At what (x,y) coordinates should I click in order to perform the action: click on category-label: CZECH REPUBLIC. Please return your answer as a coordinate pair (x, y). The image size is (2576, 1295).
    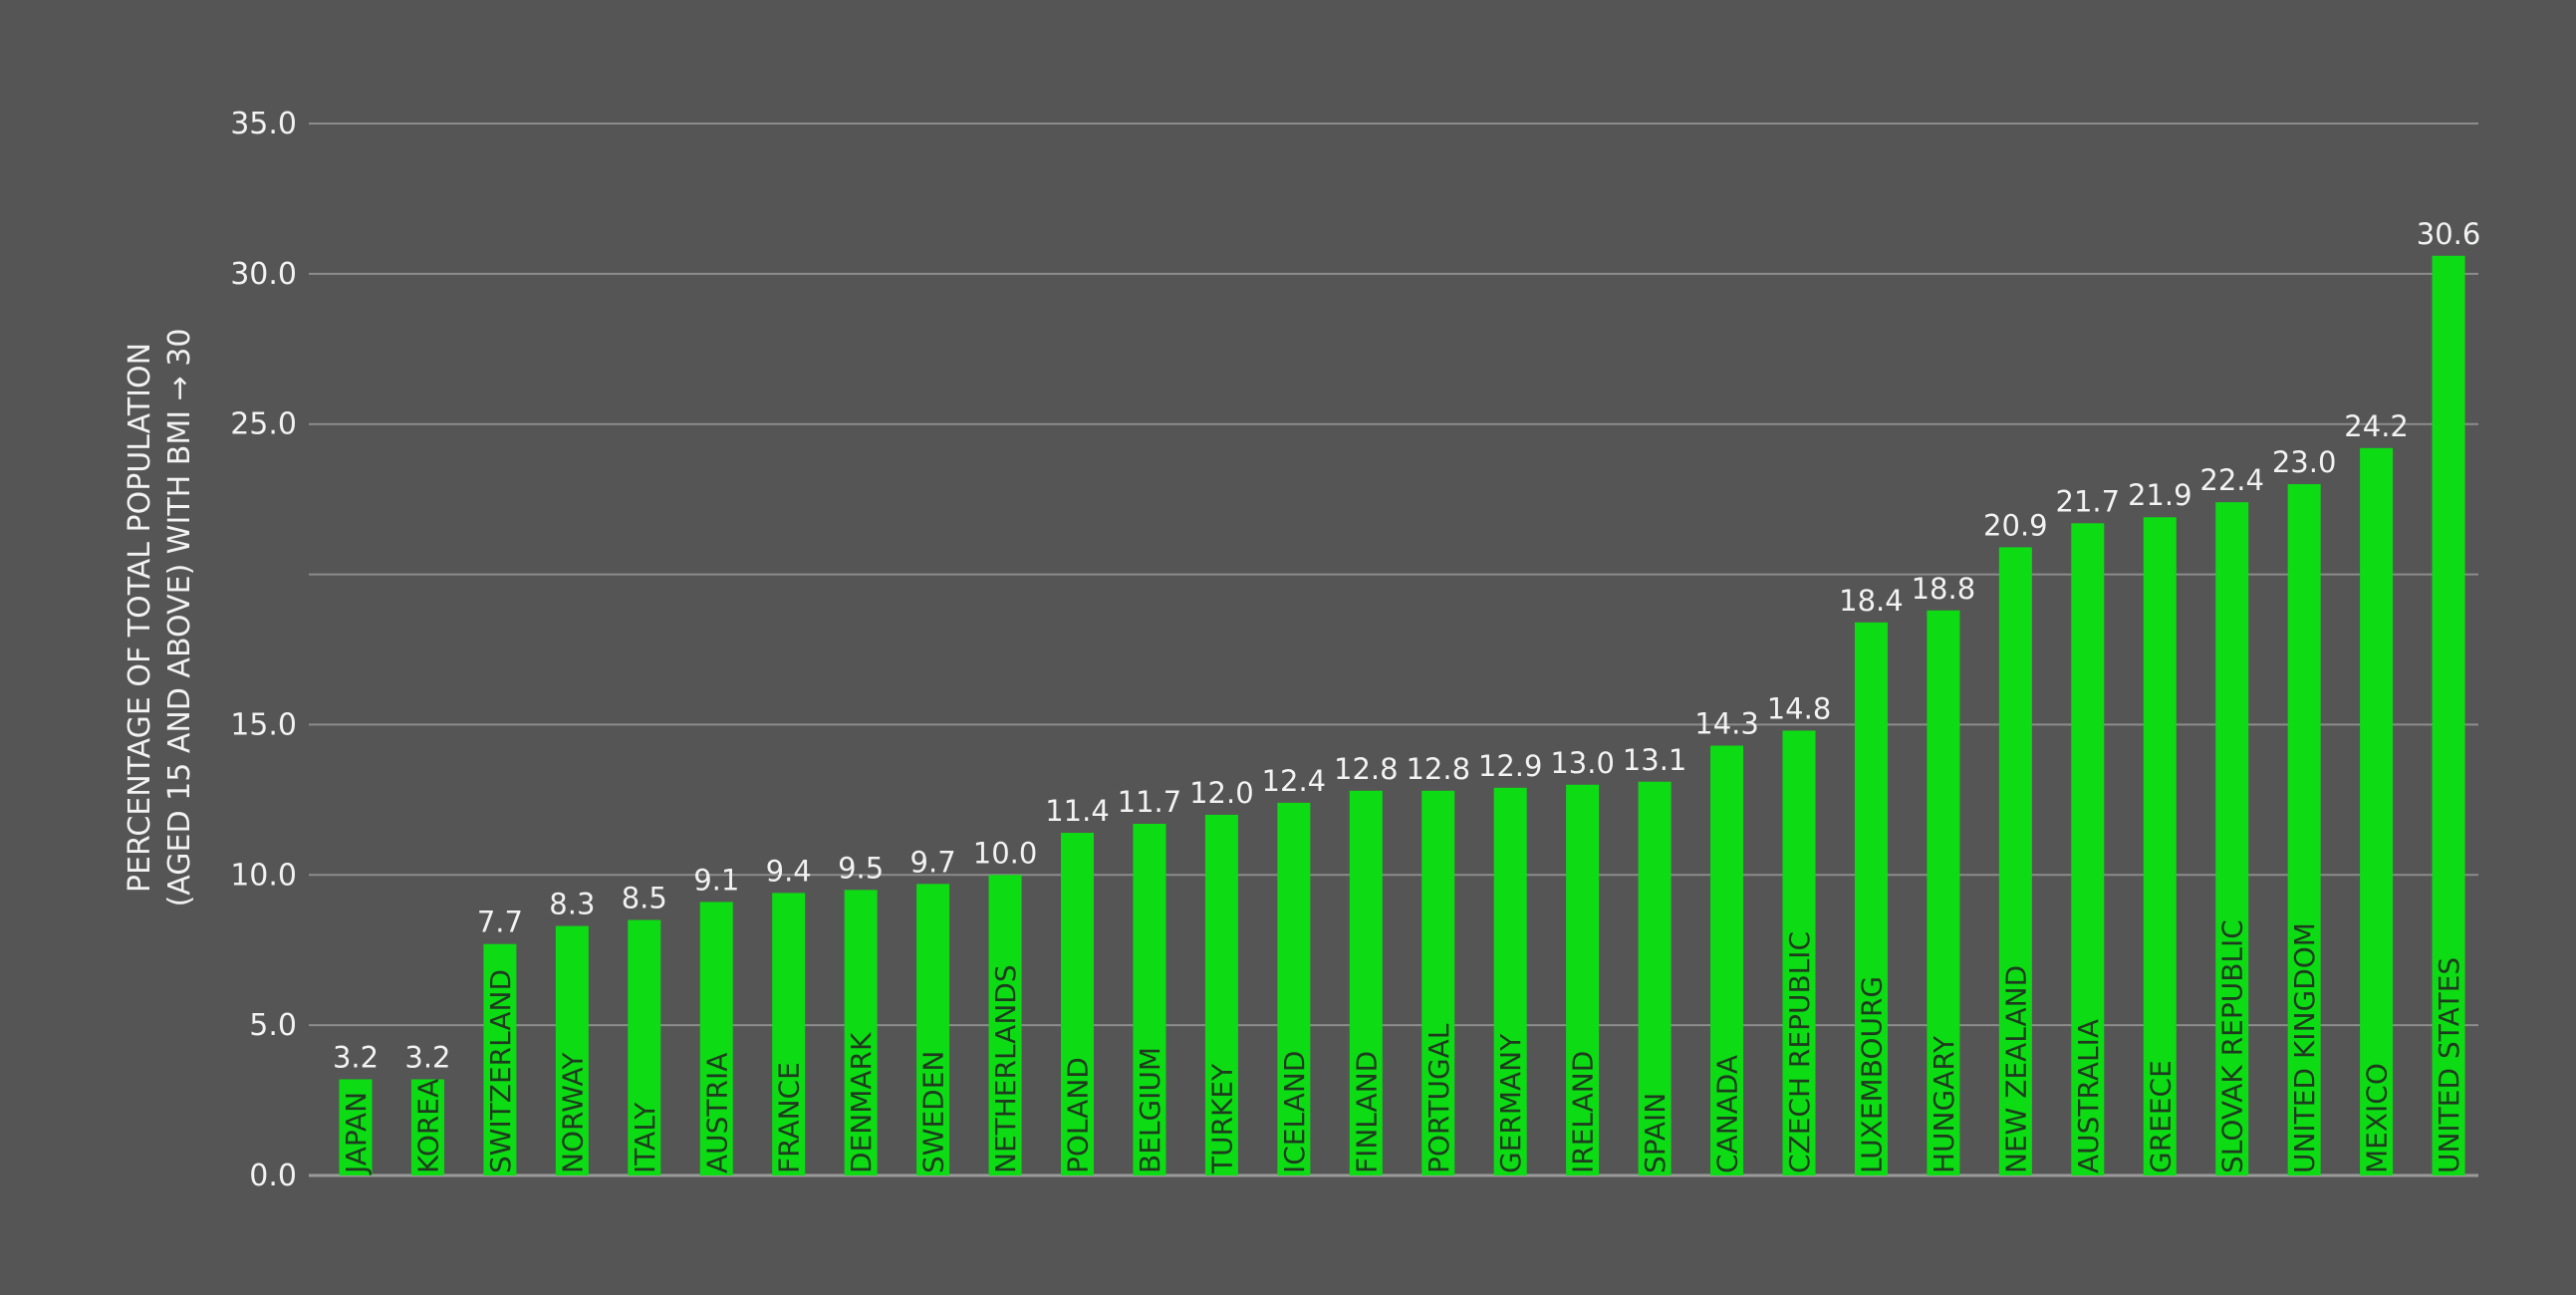
    Looking at the image, I should click on (1799, 1052).